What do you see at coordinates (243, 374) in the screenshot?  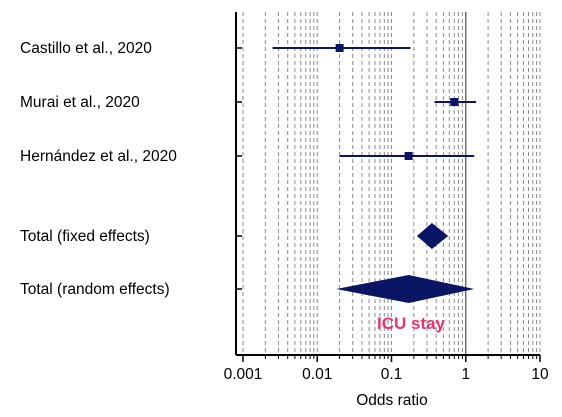 I see `x-tick-label: 0.001` at bounding box center [243, 374].